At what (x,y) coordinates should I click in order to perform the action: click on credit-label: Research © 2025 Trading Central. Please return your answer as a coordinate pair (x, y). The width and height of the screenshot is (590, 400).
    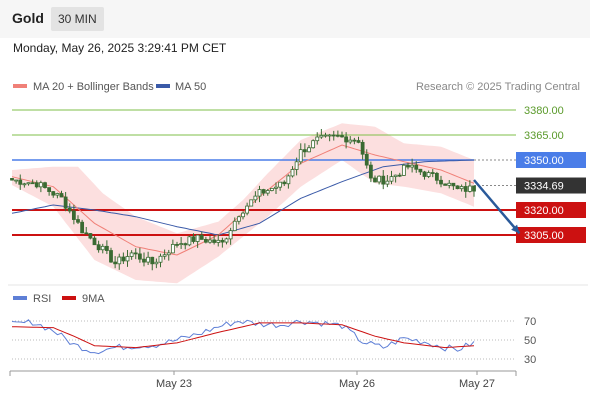
    Looking at the image, I should click on (498, 87).